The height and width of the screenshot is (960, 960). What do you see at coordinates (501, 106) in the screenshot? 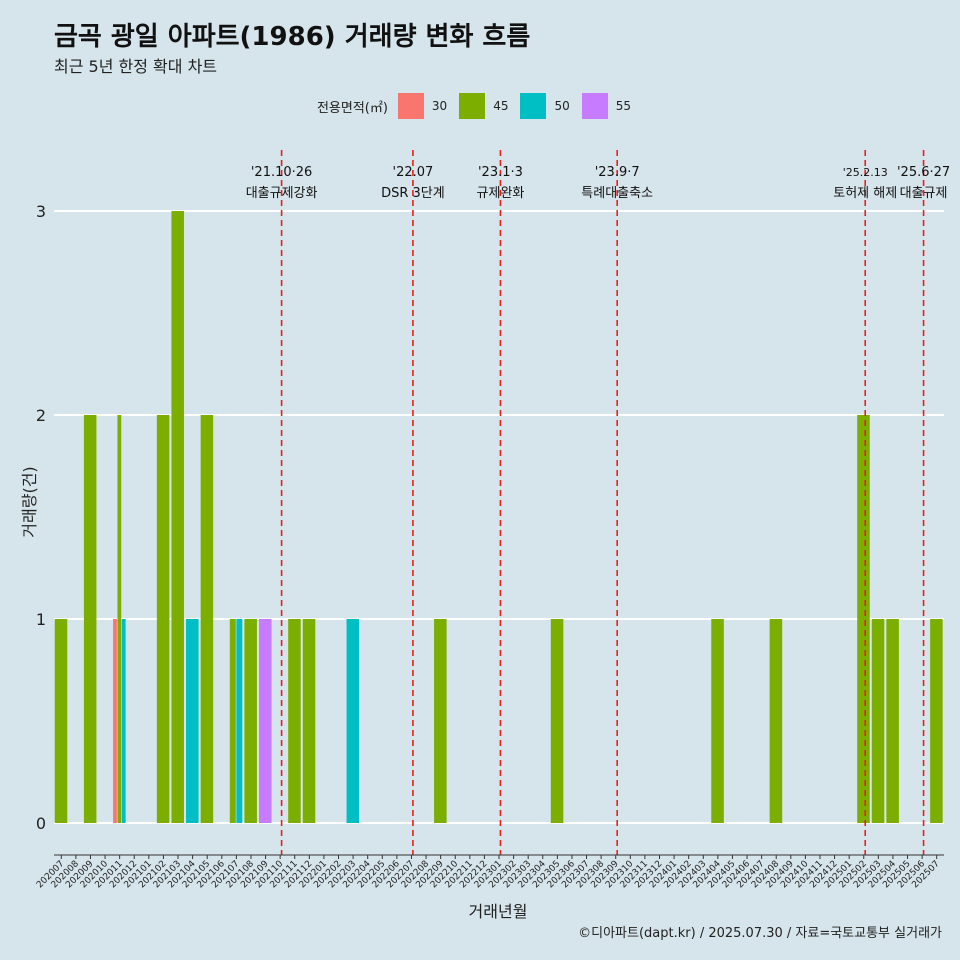
I see `legend-label-45: 45` at bounding box center [501, 106].